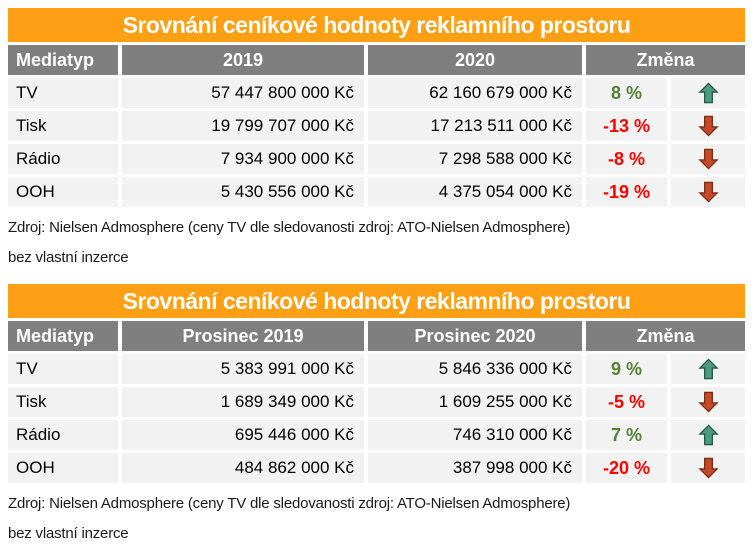 This screenshot has width=753, height=545. What do you see at coordinates (626, 93) in the screenshot?
I see `change-percent-cell: 8 %` at bounding box center [626, 93].